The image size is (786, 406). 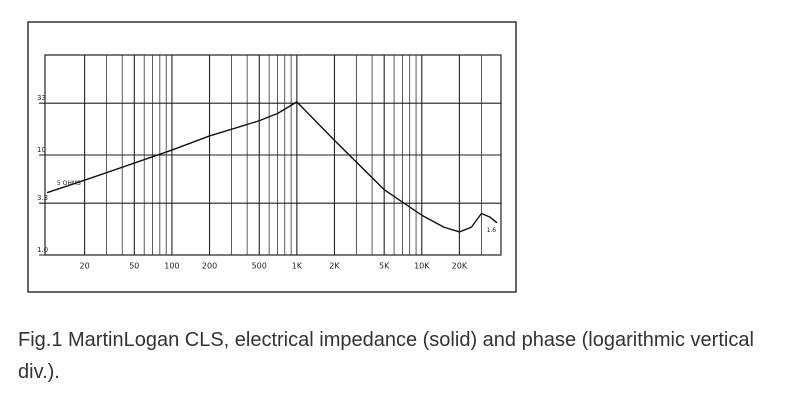 I want to click on x-tick-label: 50, so click(x=134, y=266).